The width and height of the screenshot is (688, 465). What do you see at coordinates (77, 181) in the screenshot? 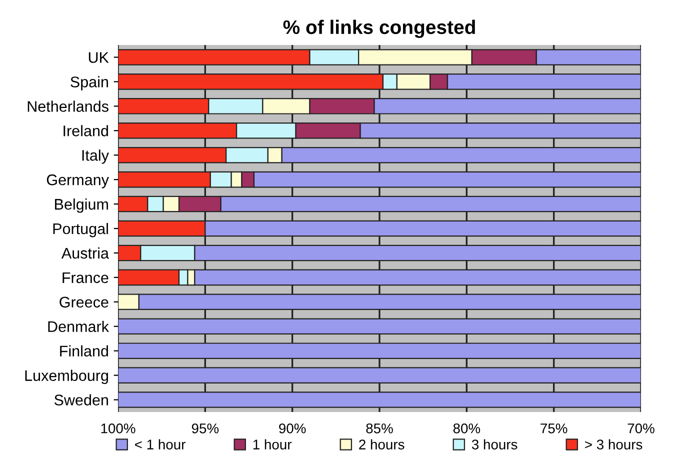
I see `y-tick-label: Germany` at bounding box center [77, 181].